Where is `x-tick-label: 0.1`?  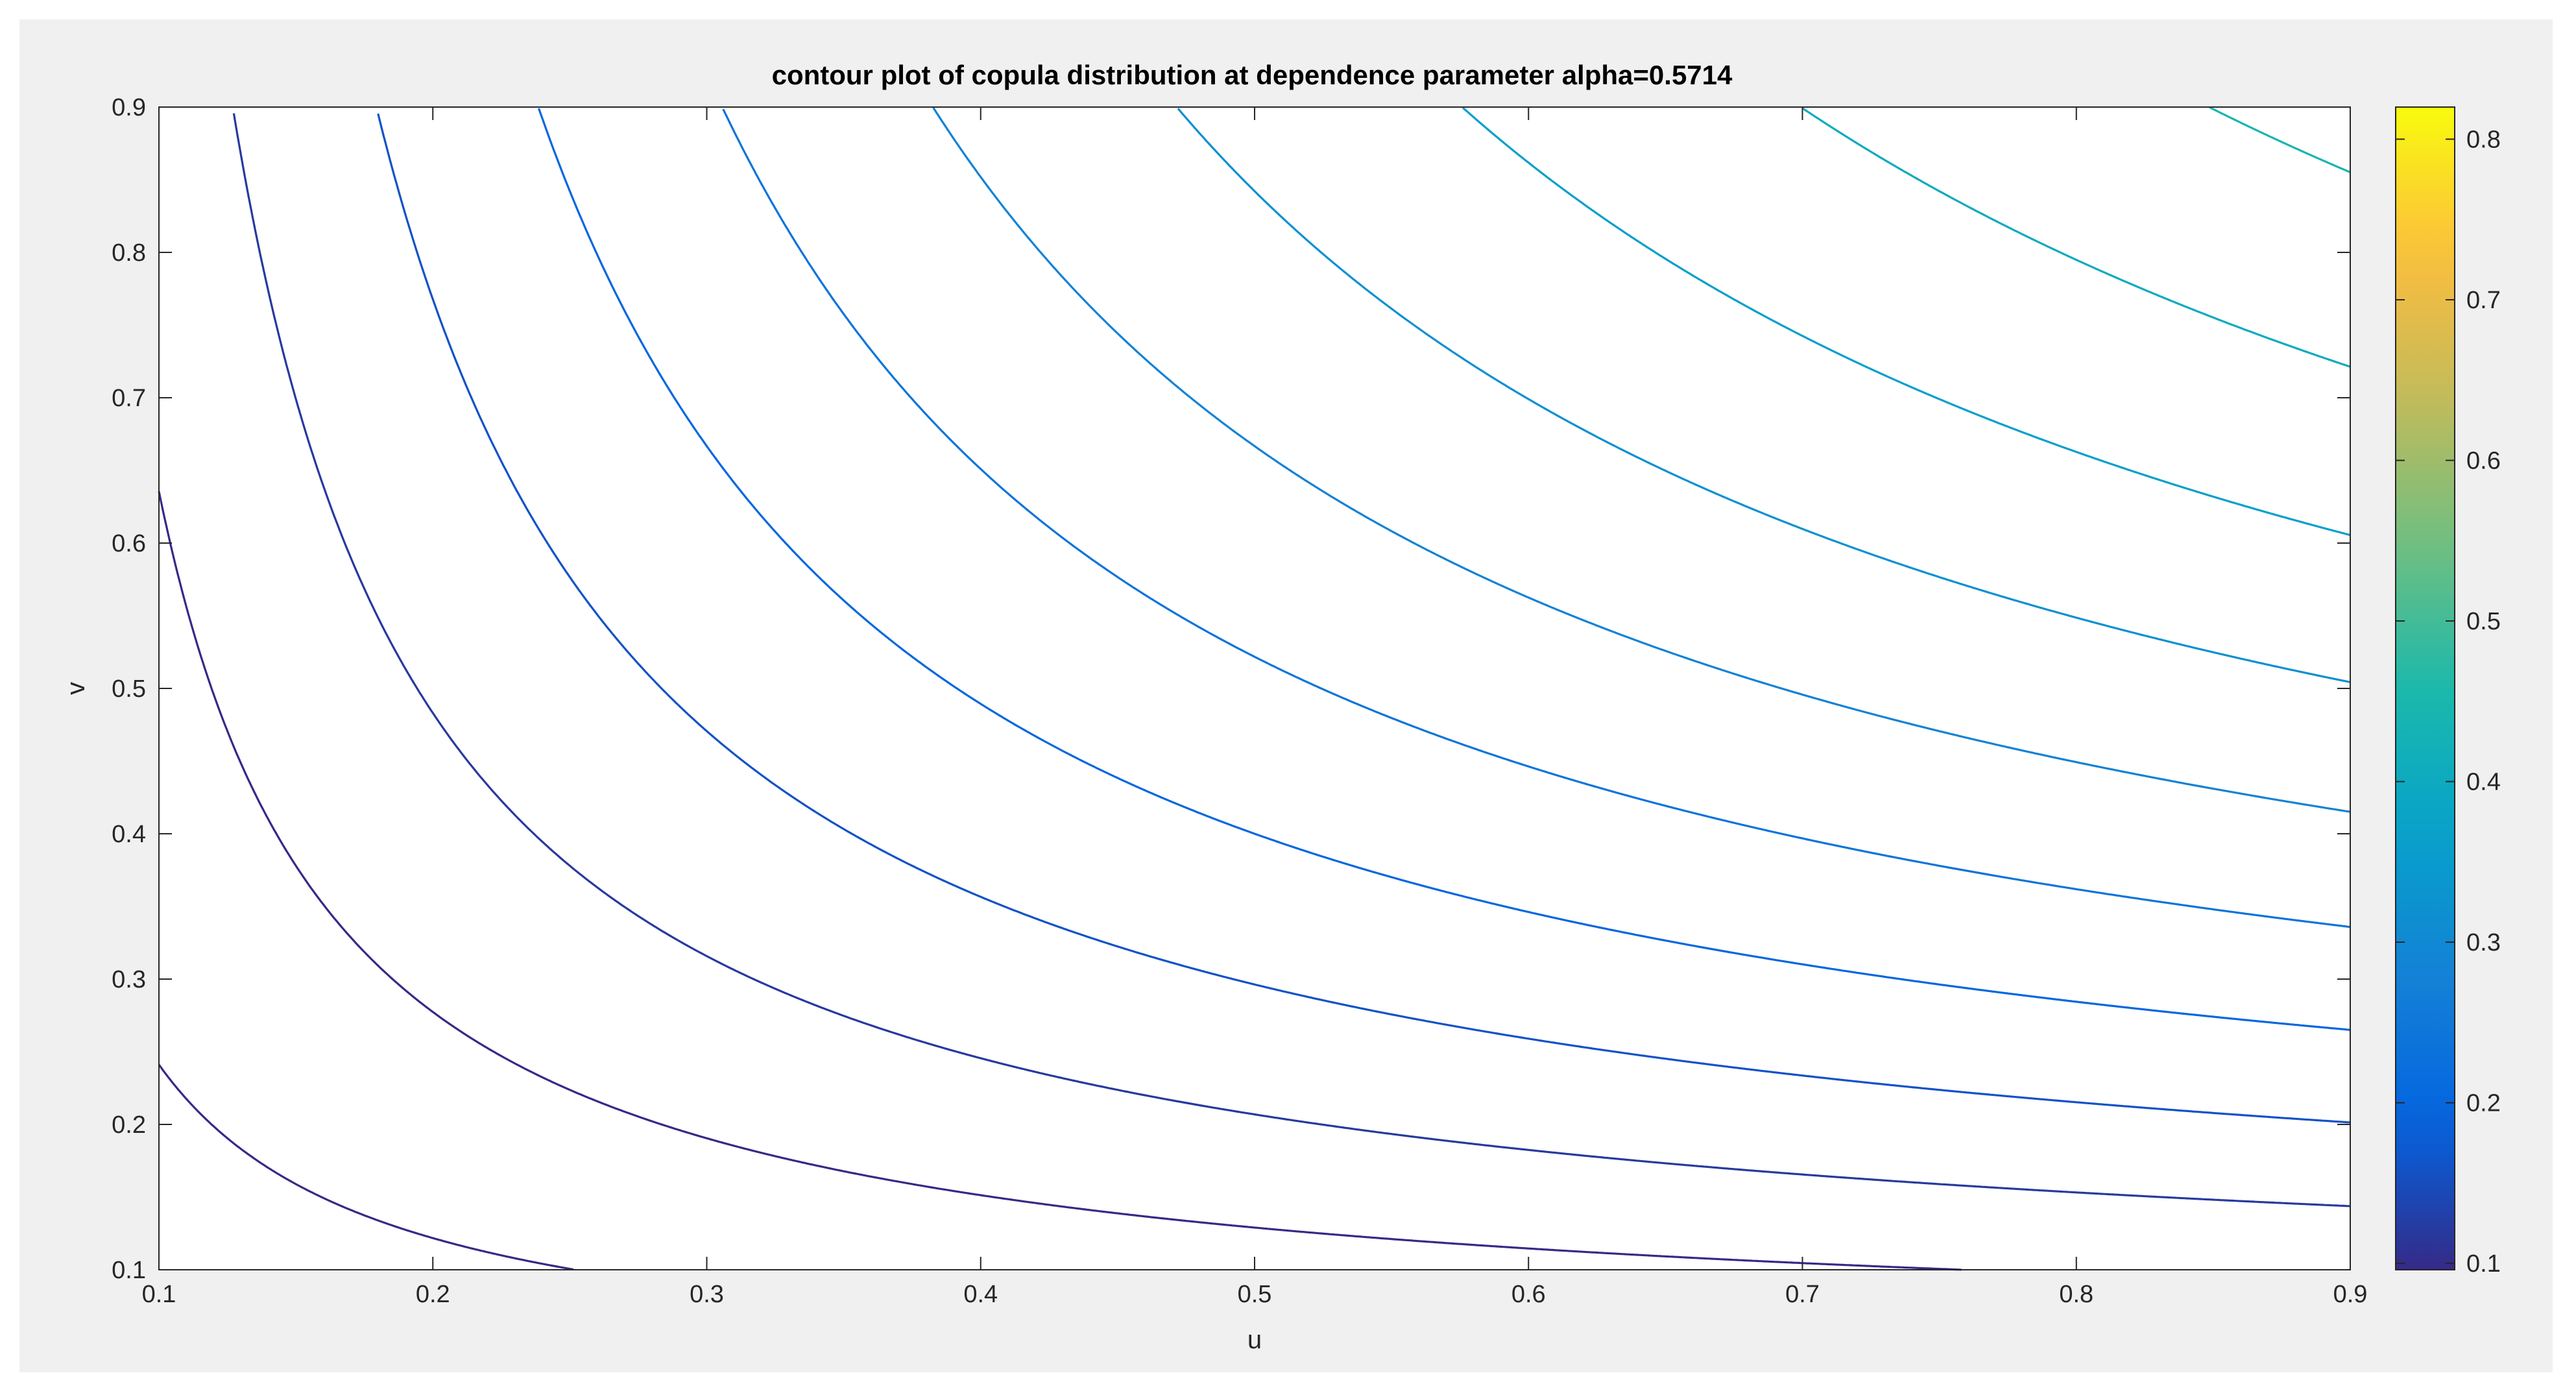
x-tick-label: 0.1 is located at coordinates (159, 1294).